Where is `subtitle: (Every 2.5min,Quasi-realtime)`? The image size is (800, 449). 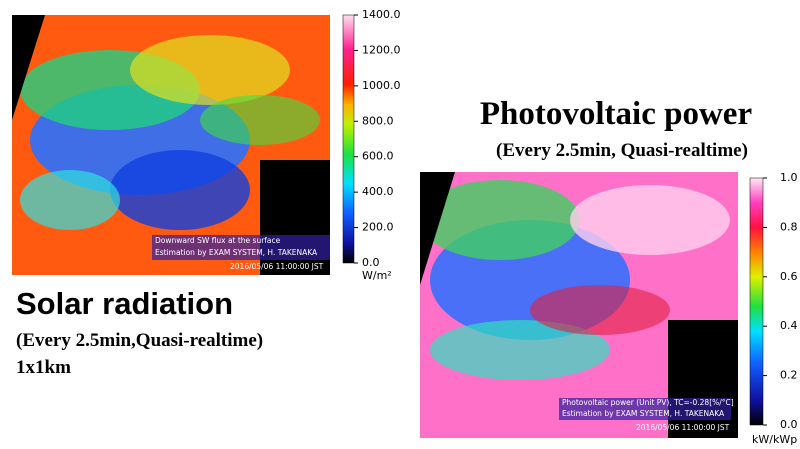
subtitle: (Every 2.5min,Quasi-realtime) is located at coordinates (139, 340).